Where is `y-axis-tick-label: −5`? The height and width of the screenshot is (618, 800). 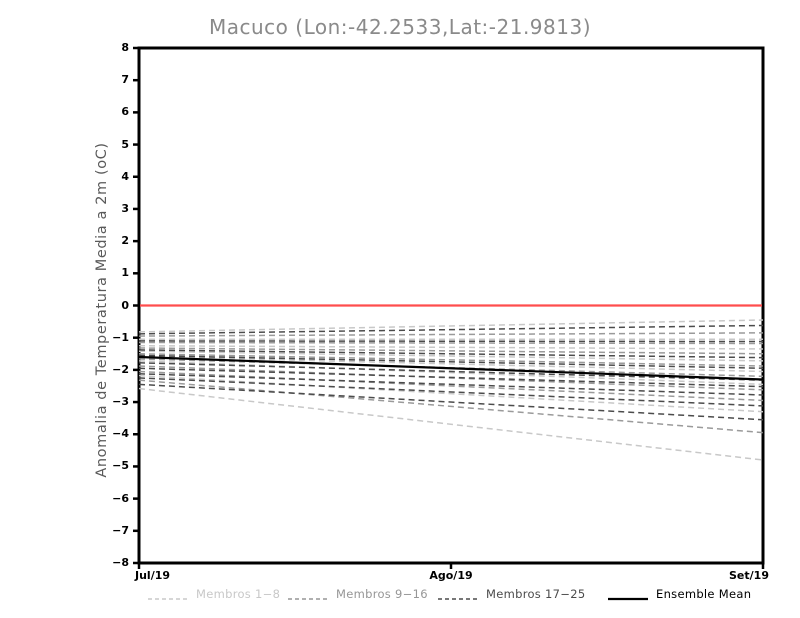 y-axis-tick-label: −5 is located at coordinates (120, 466).